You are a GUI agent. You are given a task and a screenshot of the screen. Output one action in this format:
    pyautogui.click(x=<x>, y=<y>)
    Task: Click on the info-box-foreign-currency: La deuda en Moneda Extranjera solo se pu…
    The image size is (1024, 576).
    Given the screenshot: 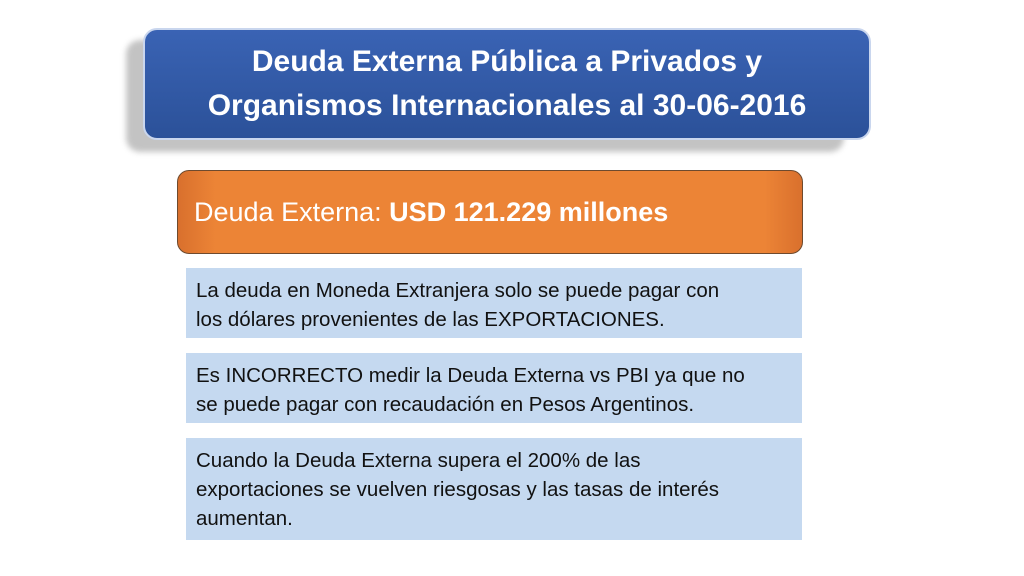 What is the action you would take?
    pyautogui.click(x=494, y=303)
    